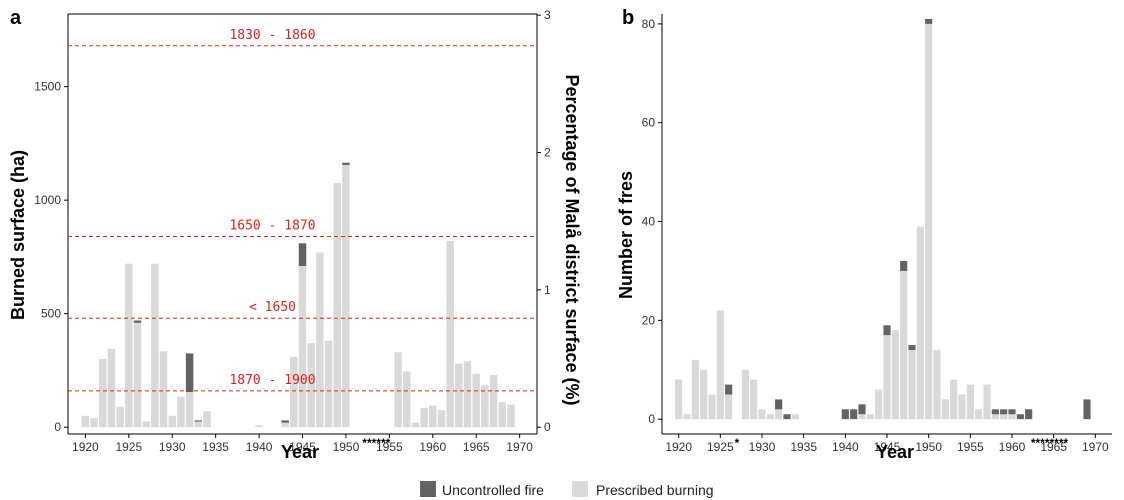 The width and height of the screenshot is (1124, 500). Describe the element at coordinates (803, 447) in the screenshot. I see `x-tick-label: 1935` at that location.